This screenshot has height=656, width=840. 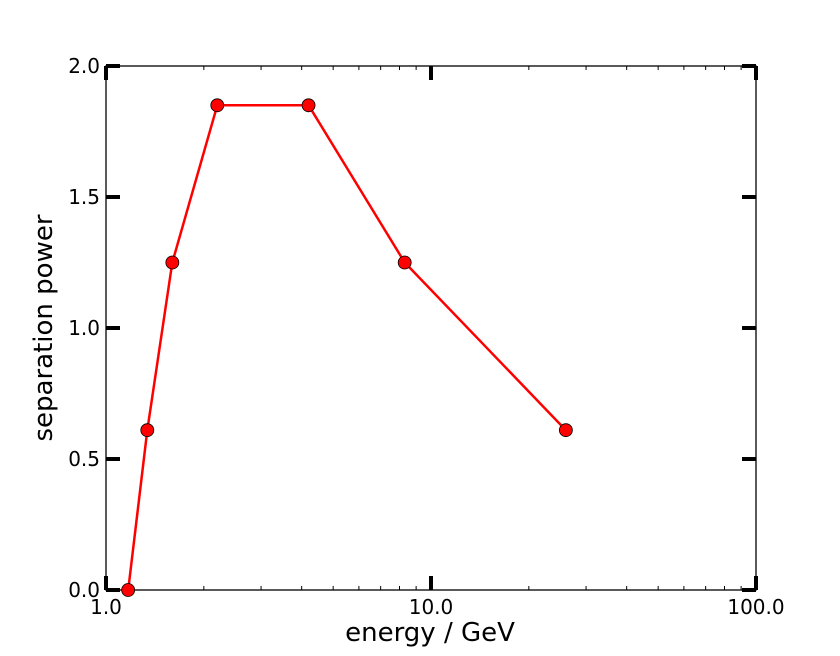 What do you see at coordinates (106, 607) in the screenshot?
I see `x-tick-label: 1.0` at bounding box center [106, 607].